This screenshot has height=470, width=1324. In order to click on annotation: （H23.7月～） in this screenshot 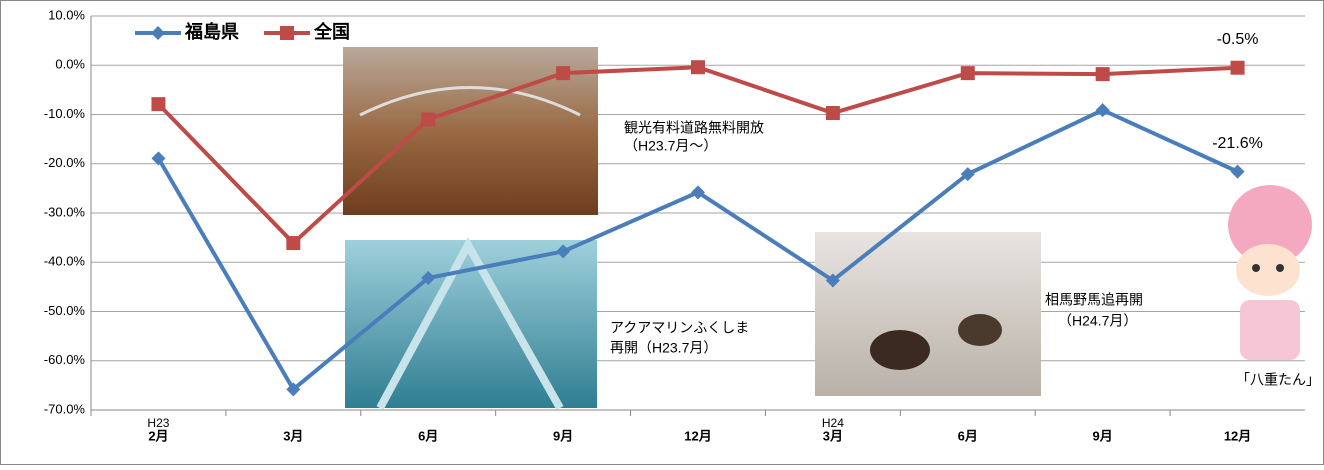, I will do `click(670, 146)`.